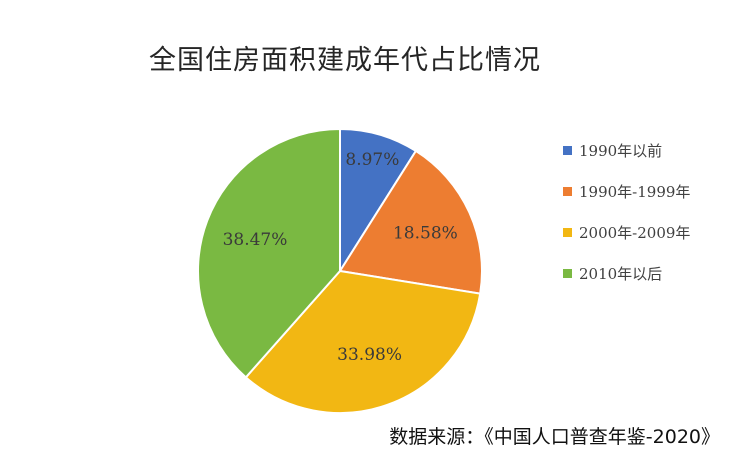 This screenshot has height=454, width=730. Describe the element at coordinates (621, 273) in the screenshot. I see `legend-label: 2010年以后` at that location.